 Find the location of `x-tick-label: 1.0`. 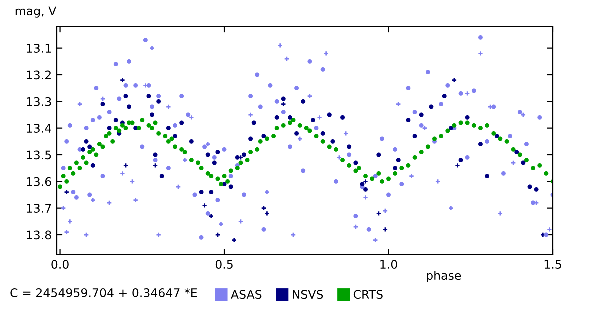

x-tick-label: 1.0 is located at coordinates (389, 264).